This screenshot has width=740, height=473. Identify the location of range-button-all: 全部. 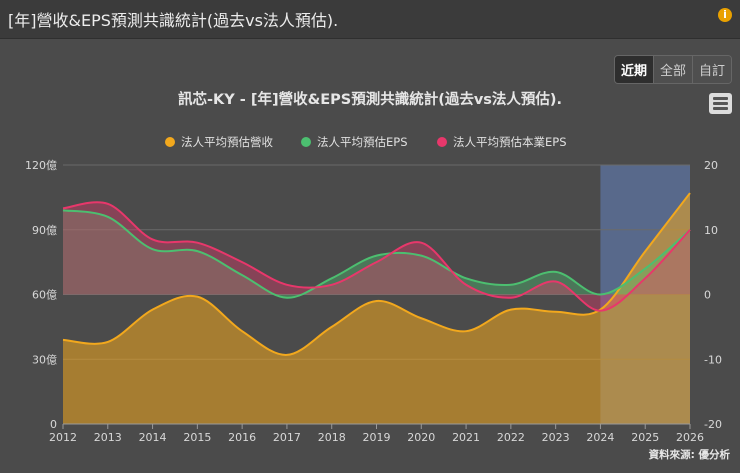
(673, 69).